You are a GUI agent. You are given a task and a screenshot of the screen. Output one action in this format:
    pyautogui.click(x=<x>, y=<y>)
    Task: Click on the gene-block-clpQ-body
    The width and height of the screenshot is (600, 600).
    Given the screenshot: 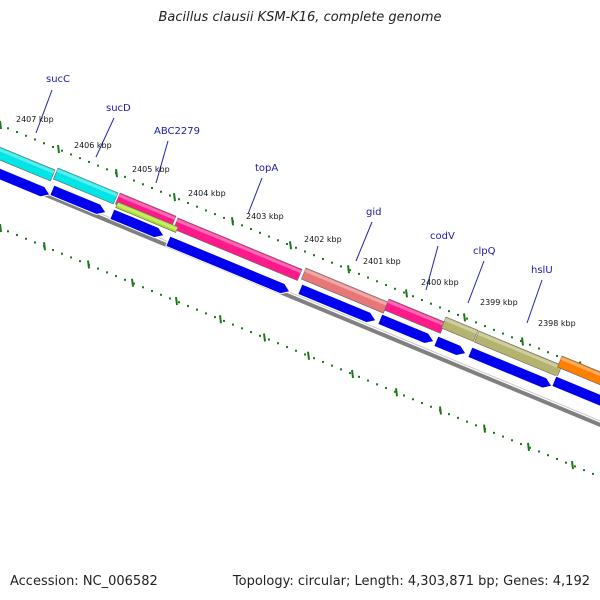 What is the action you would take?
    pyautogui.click(x=460, y=329)
    